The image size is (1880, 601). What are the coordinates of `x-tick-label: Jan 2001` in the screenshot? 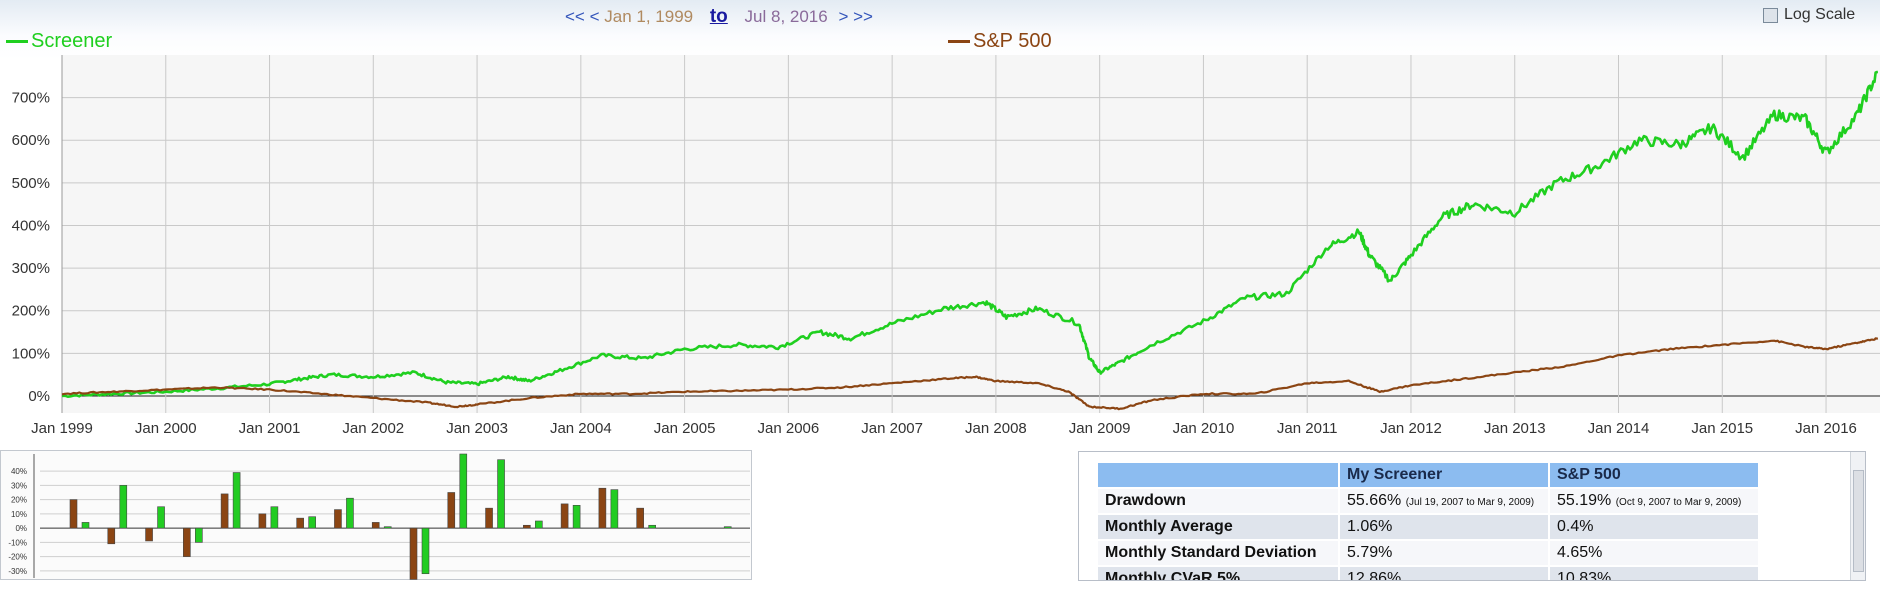 It's located at (270, 428).